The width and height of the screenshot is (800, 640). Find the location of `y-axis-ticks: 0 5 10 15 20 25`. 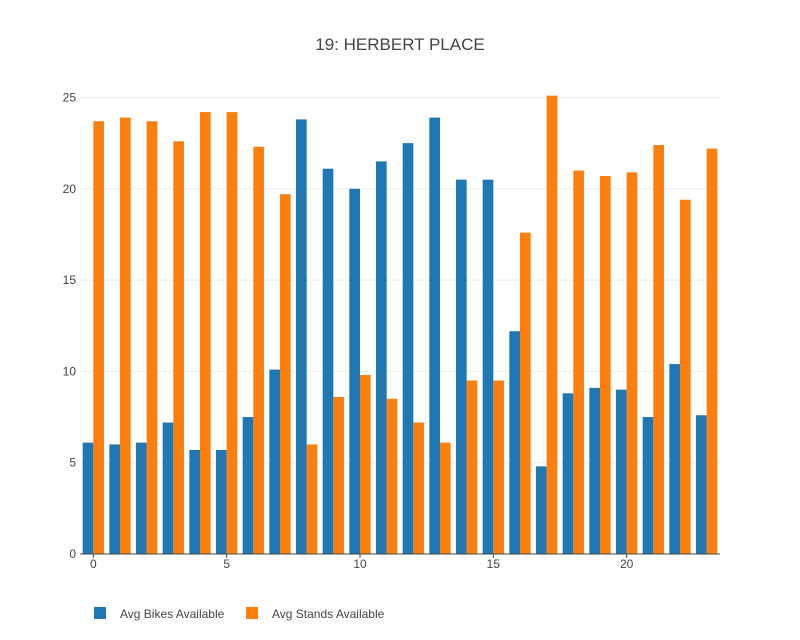

y-axis-ticks: 0 5 10 15 20 25 is located at coordinates (70, 325).